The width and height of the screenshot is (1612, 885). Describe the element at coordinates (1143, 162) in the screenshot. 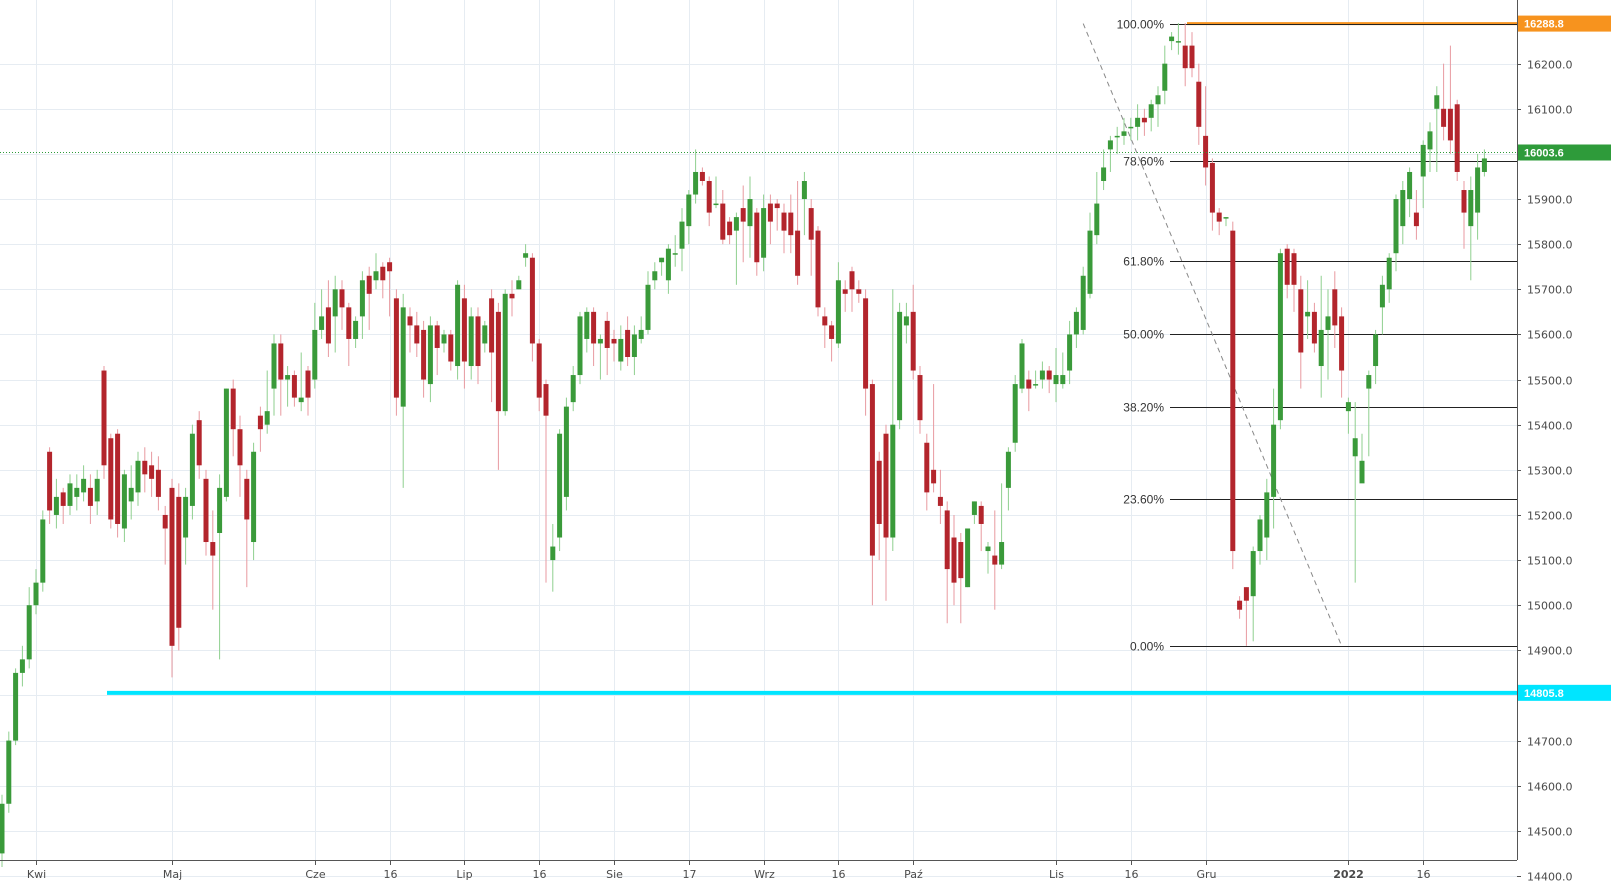

I see `fib-level-label: 78.60%` at that location.